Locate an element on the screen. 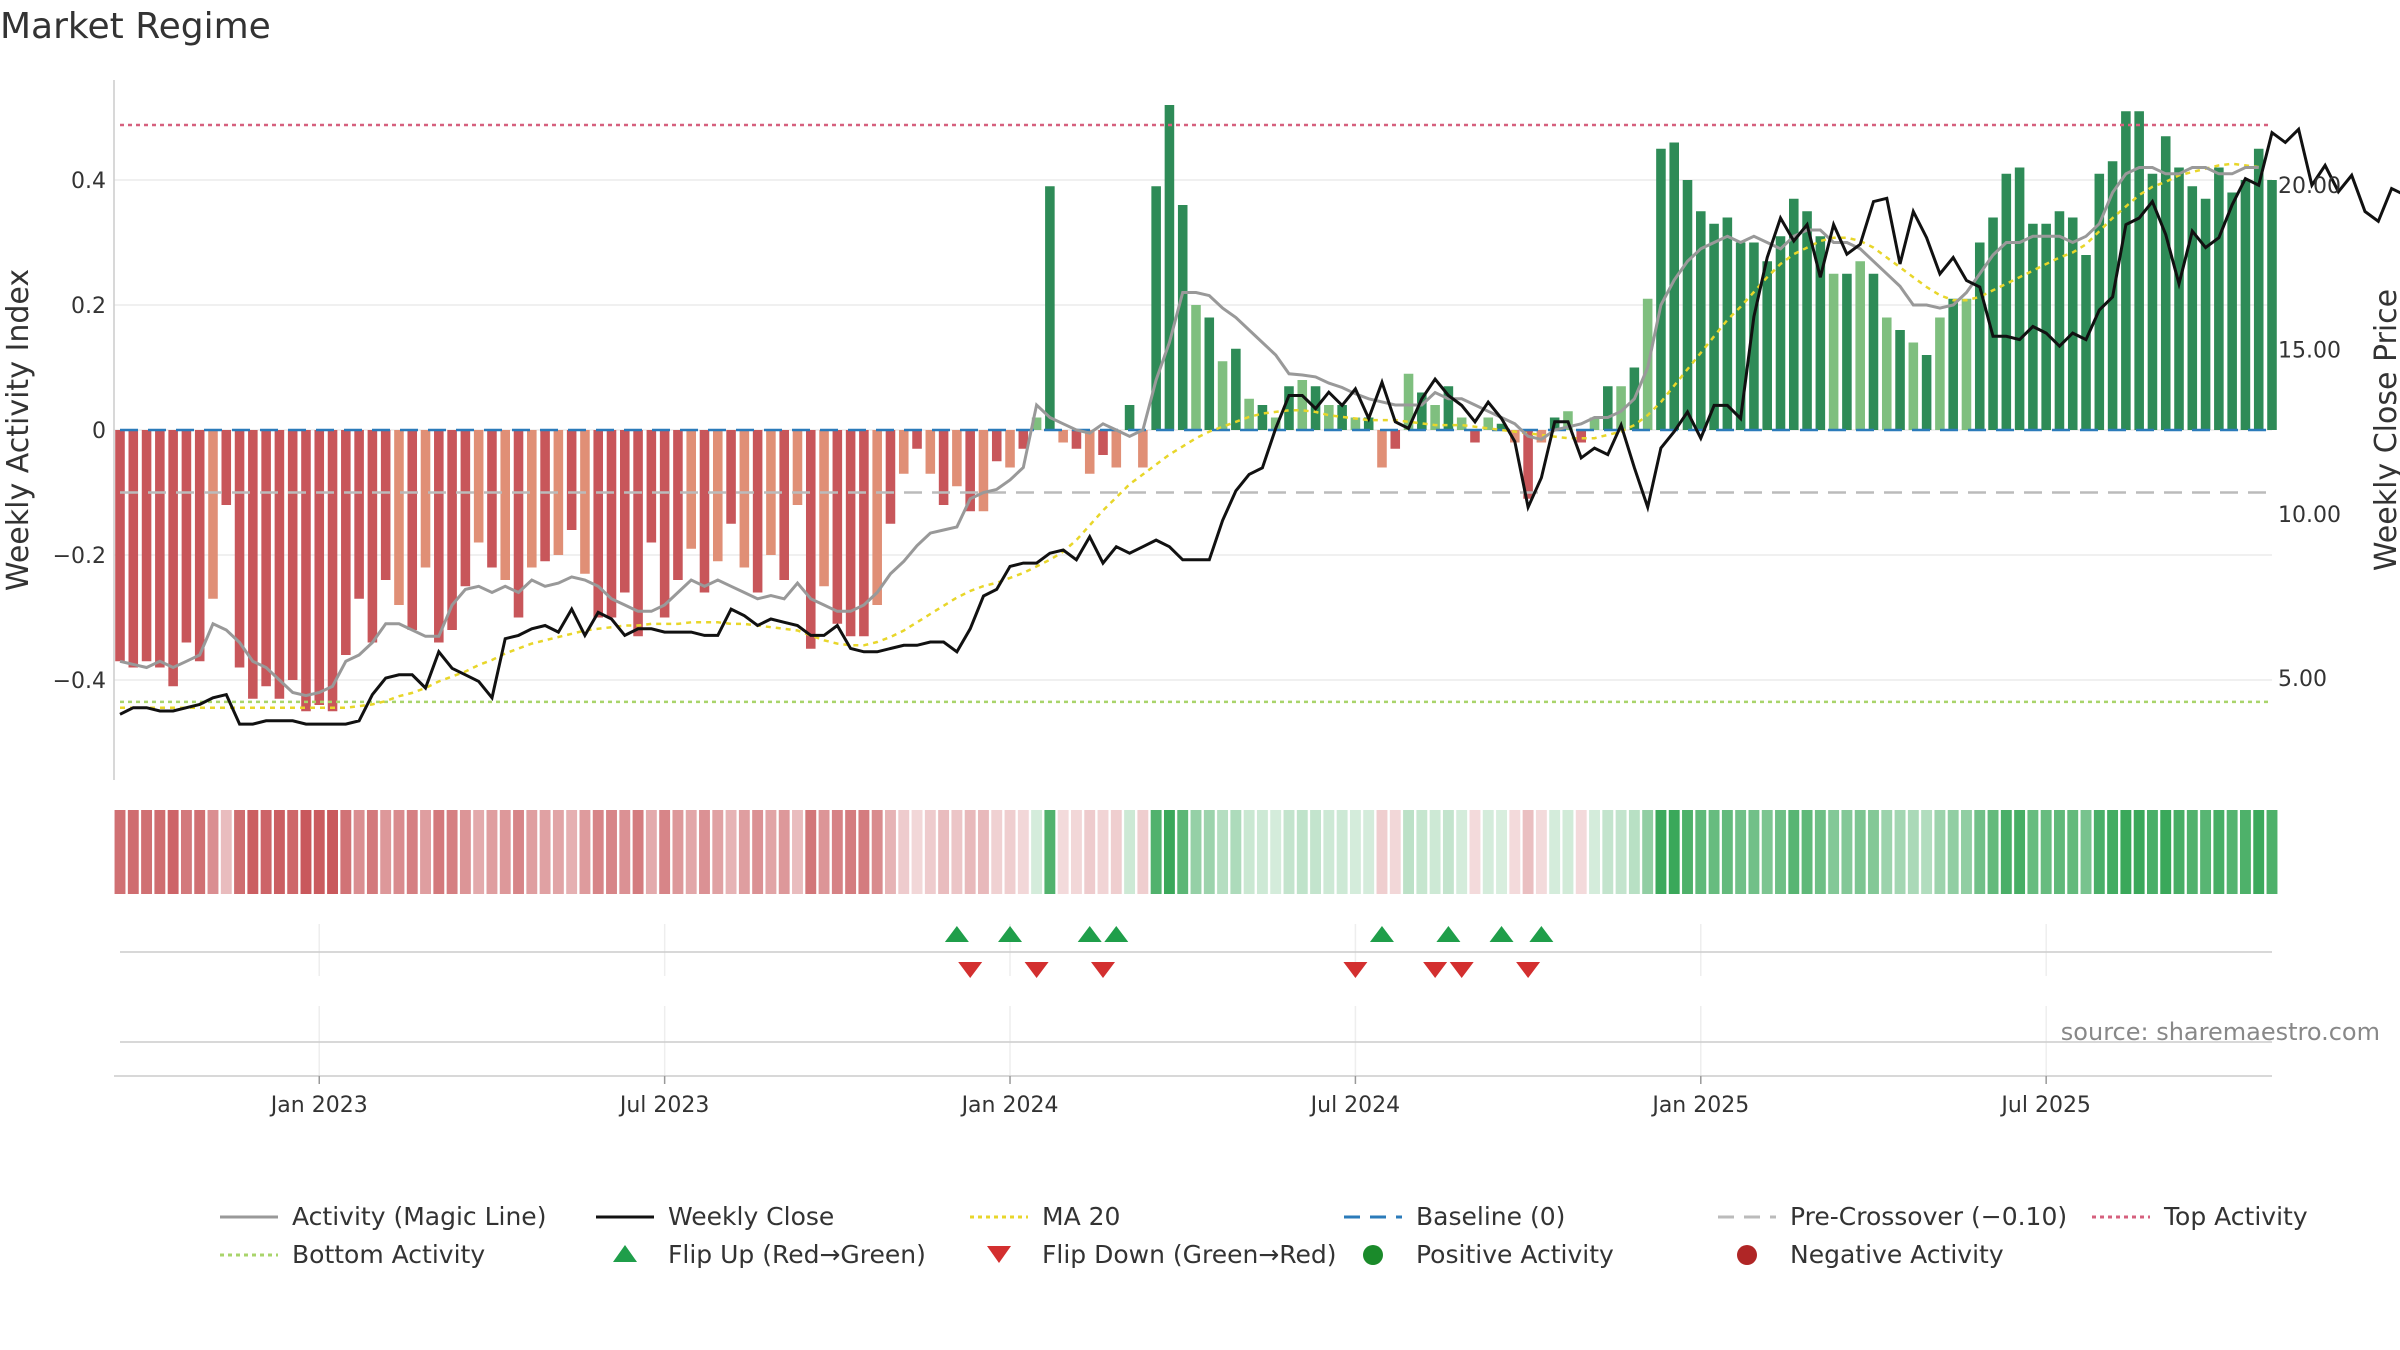 This screenshot has height=1350, width=2400. legend-label: Weekly Close is located at coordinates (751, 1216).